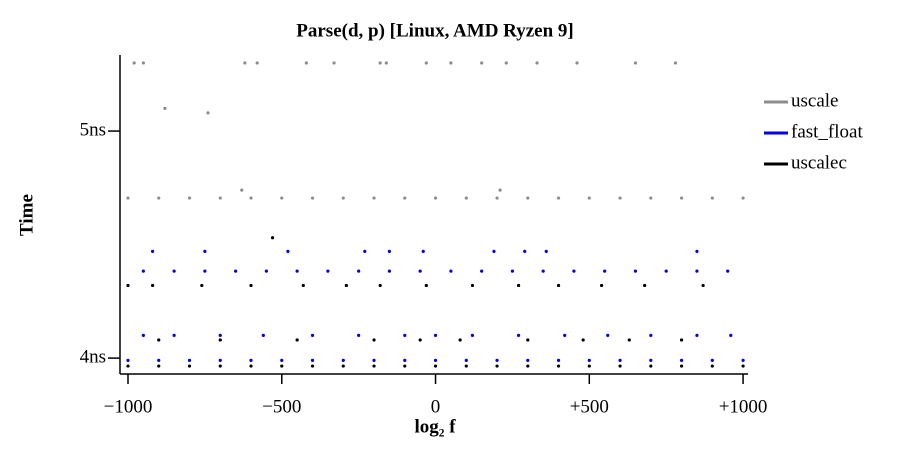 The height and width of the screenshot is (455, 900). Describe the element at coordinates (26, 215) in the screenshot. I see `y-axis-label: Time` at that location.